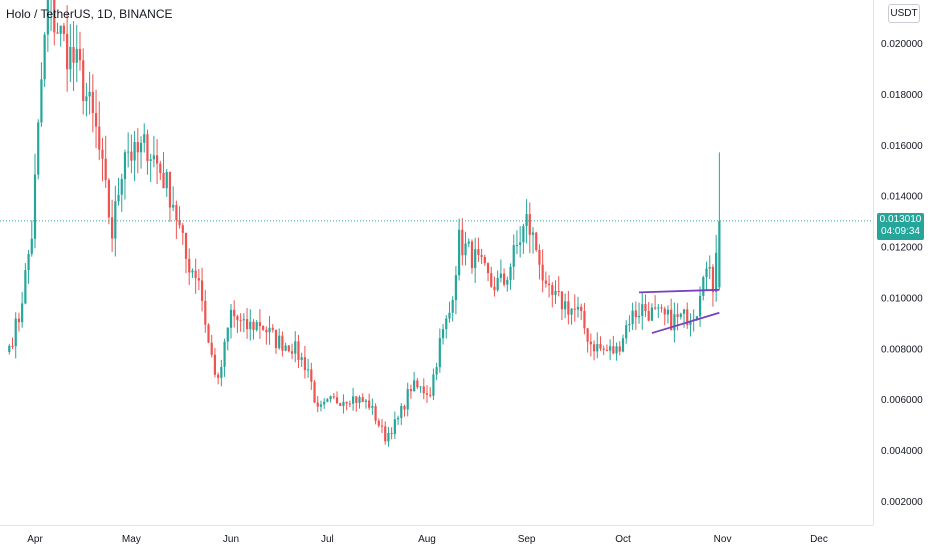 The width and height of the screenshot is (932, 550). What do you see at coordinates (902, 298) in the screenshot?
I see `price-tick-label: 0.010000` at bounding box center [902, 298].